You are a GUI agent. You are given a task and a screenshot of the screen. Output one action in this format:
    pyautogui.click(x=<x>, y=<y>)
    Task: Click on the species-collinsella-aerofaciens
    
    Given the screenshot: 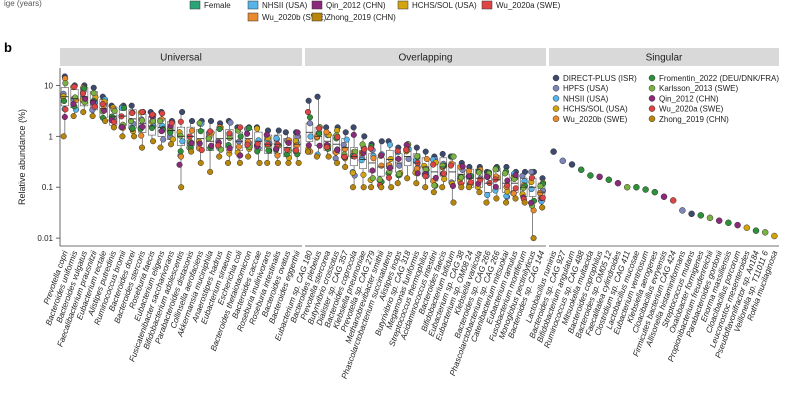 What is the action you would take?
    pyautogui.click(x=200, y=141)
    